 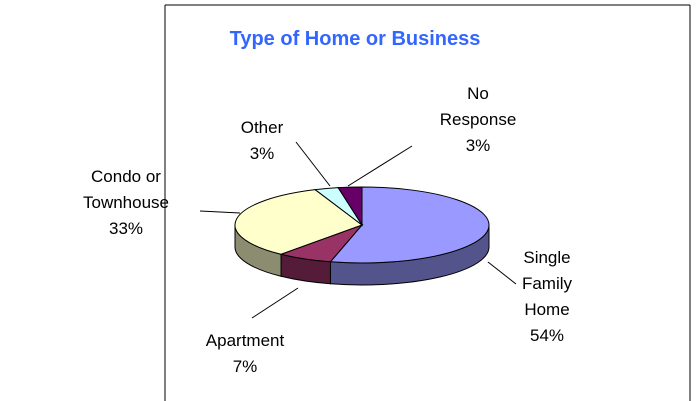 I want to click on category-label: Single Family Home, so click(x=547, y=283).